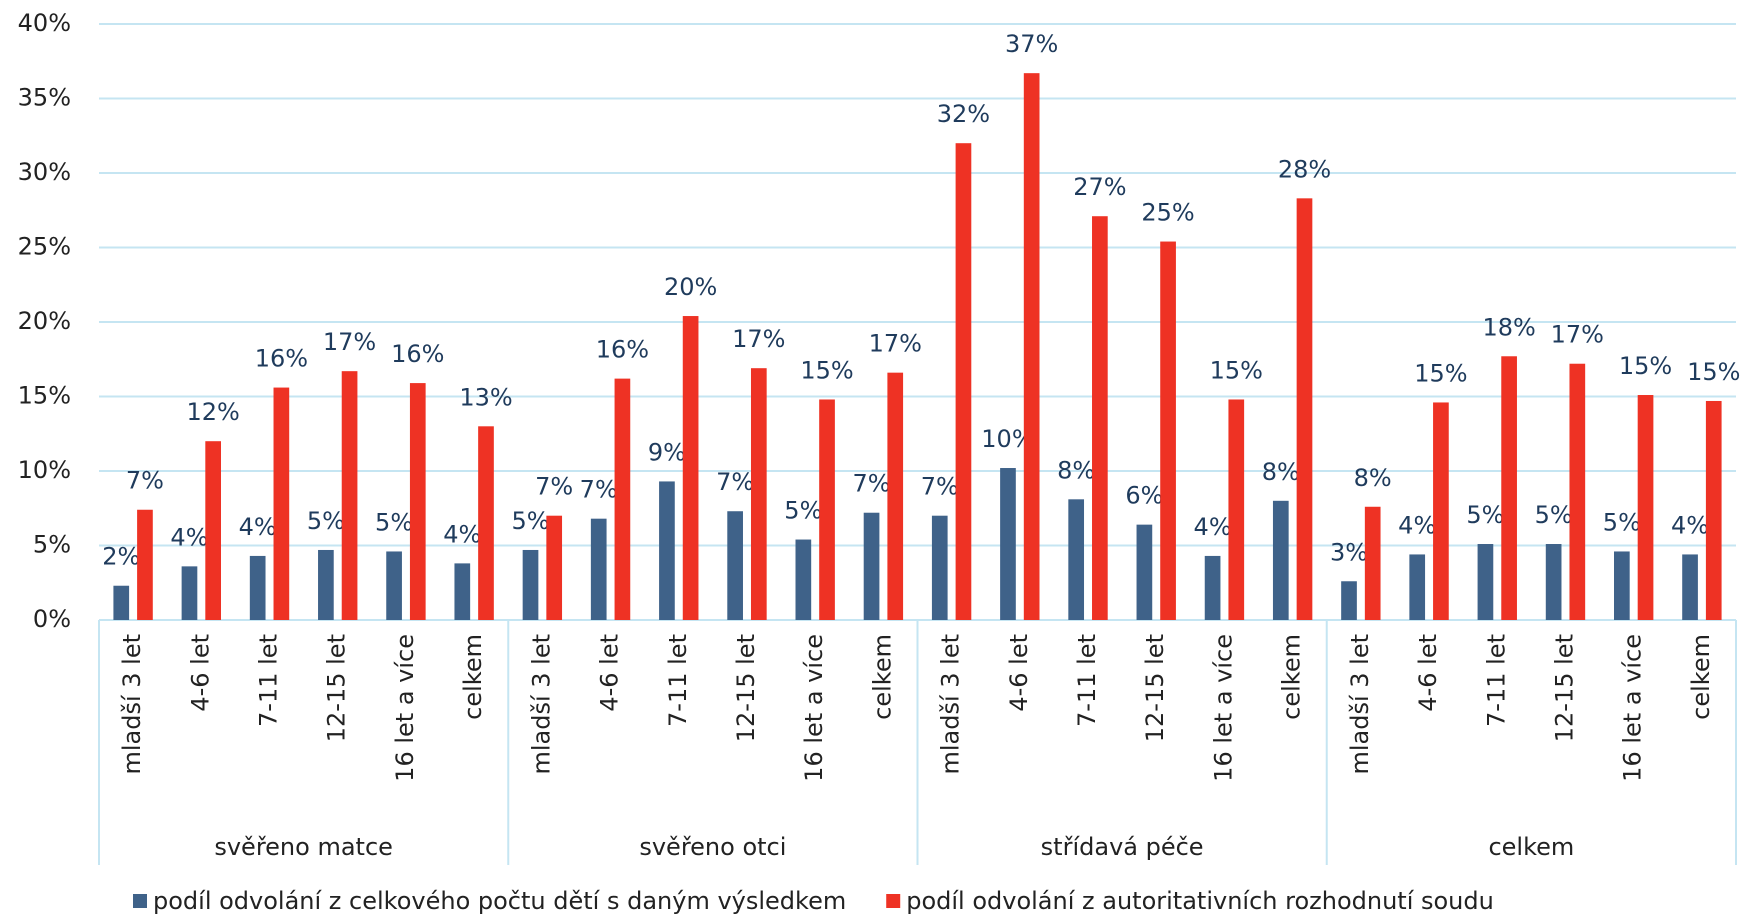 Image resolution: width=1759 pixels, height=918 pixels. I want to click on value-label: 2%, so click(121, 557).